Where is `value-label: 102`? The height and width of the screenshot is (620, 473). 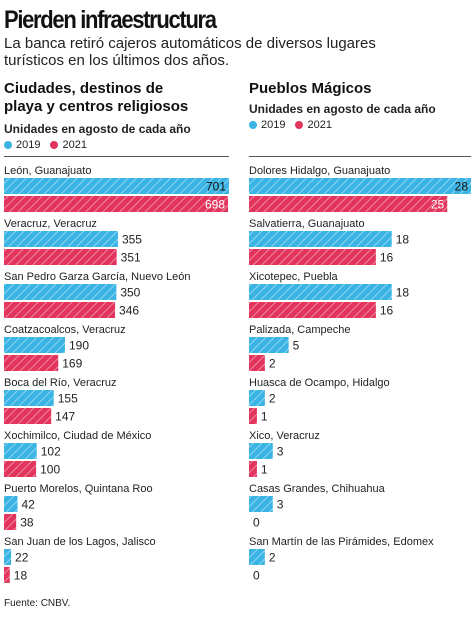
value-label: 102 is located at coordinates (51, 452).